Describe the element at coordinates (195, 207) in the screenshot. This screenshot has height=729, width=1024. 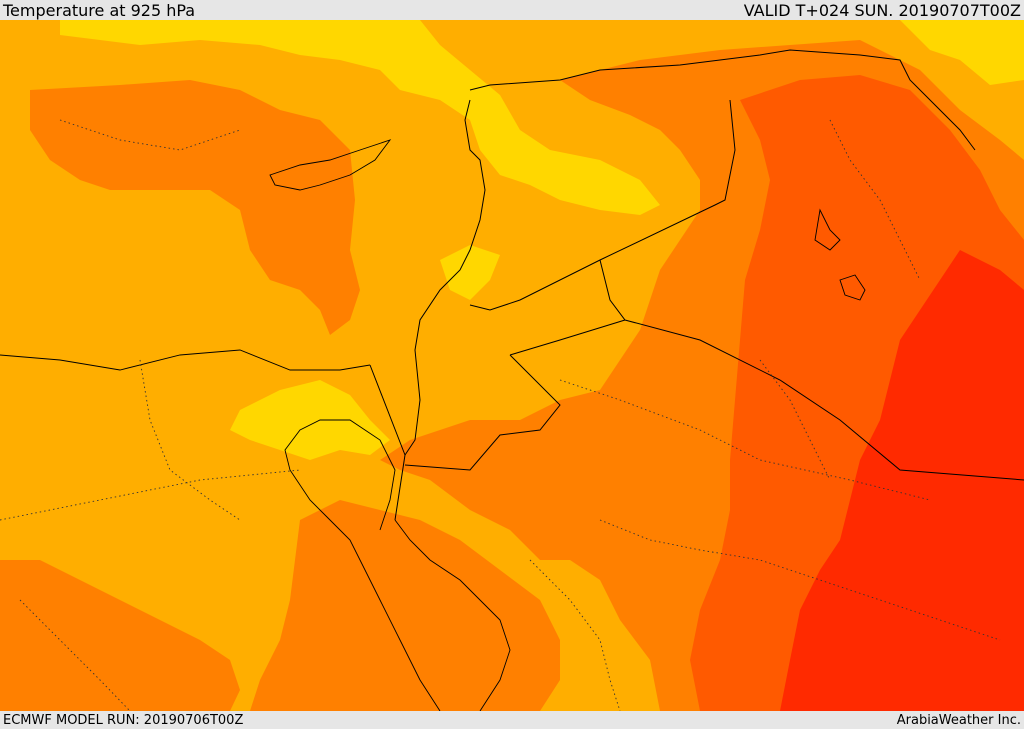
I see `orange-zone-med` at that location.